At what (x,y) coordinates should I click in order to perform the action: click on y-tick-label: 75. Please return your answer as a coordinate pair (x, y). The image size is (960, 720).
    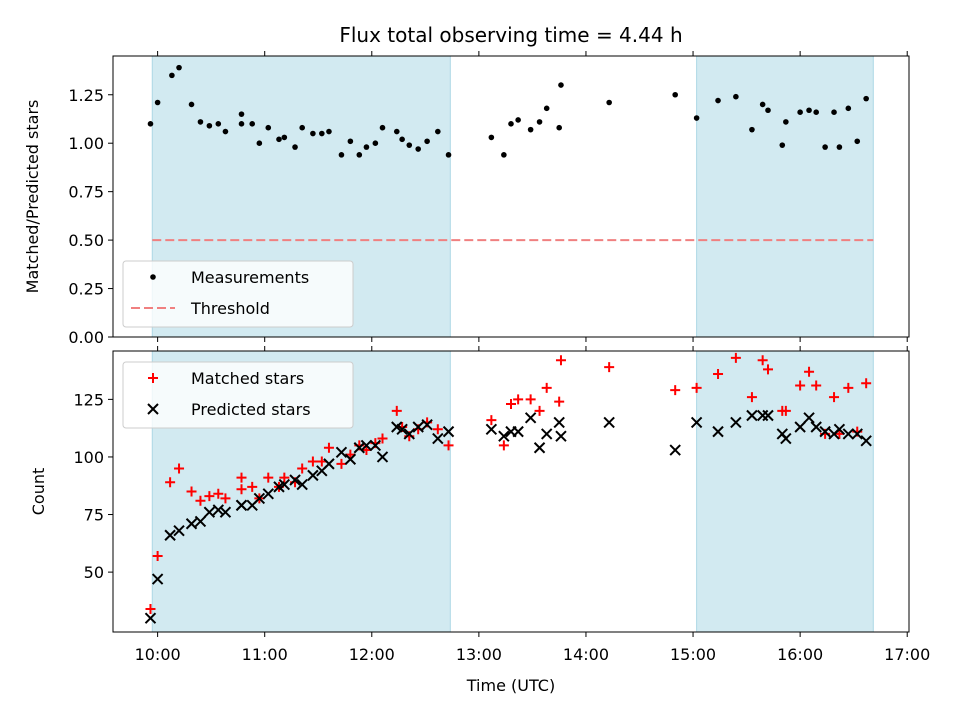
    Looking at the image, I should click on (94, 515).